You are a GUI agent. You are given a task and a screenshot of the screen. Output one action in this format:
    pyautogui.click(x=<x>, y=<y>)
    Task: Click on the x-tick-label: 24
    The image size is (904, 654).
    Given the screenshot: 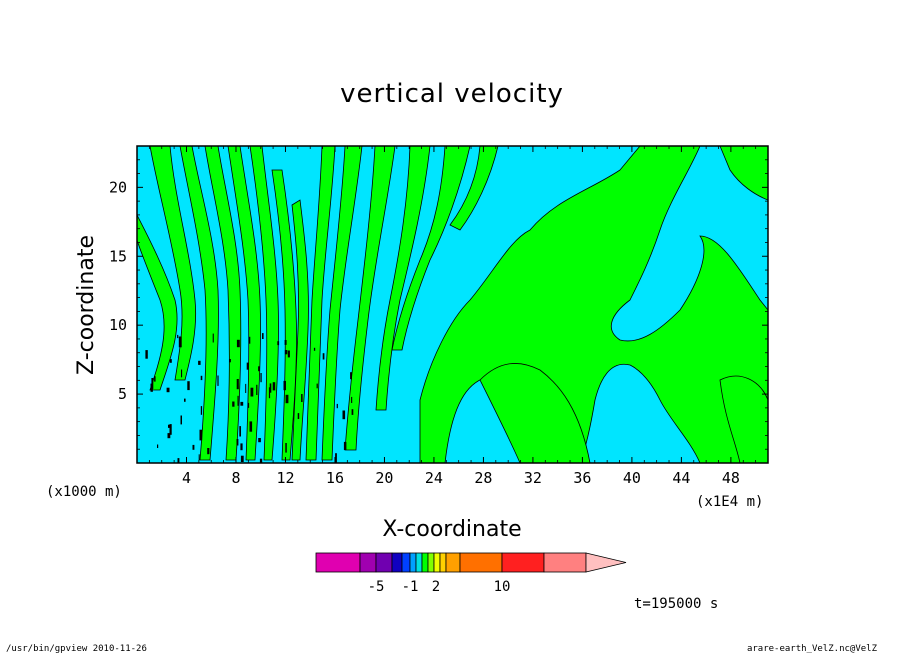 What is the action you would take?
    pyautogui.click(x=434, y=478)
    